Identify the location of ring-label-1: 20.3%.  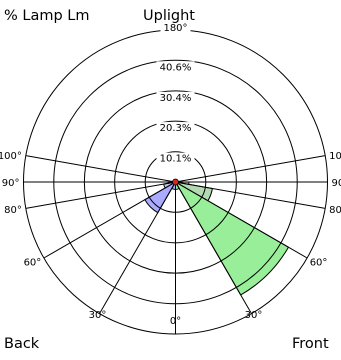
(176, 128).